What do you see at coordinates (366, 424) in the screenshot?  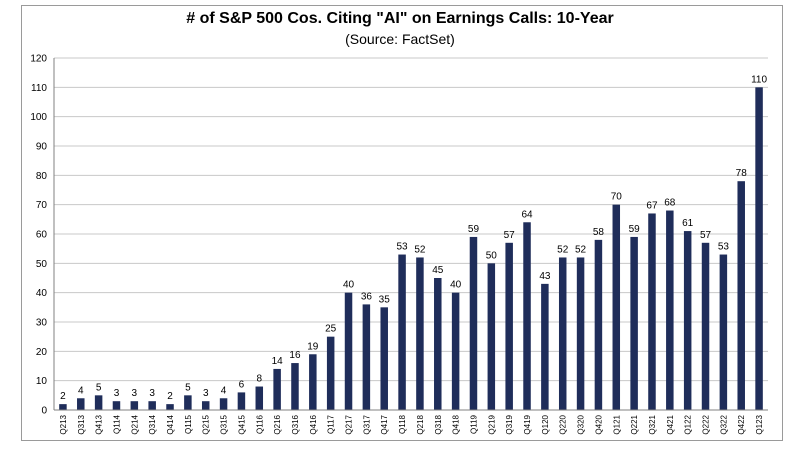 I see `x-tick-label: Q317` at bounding box center [366, 424].